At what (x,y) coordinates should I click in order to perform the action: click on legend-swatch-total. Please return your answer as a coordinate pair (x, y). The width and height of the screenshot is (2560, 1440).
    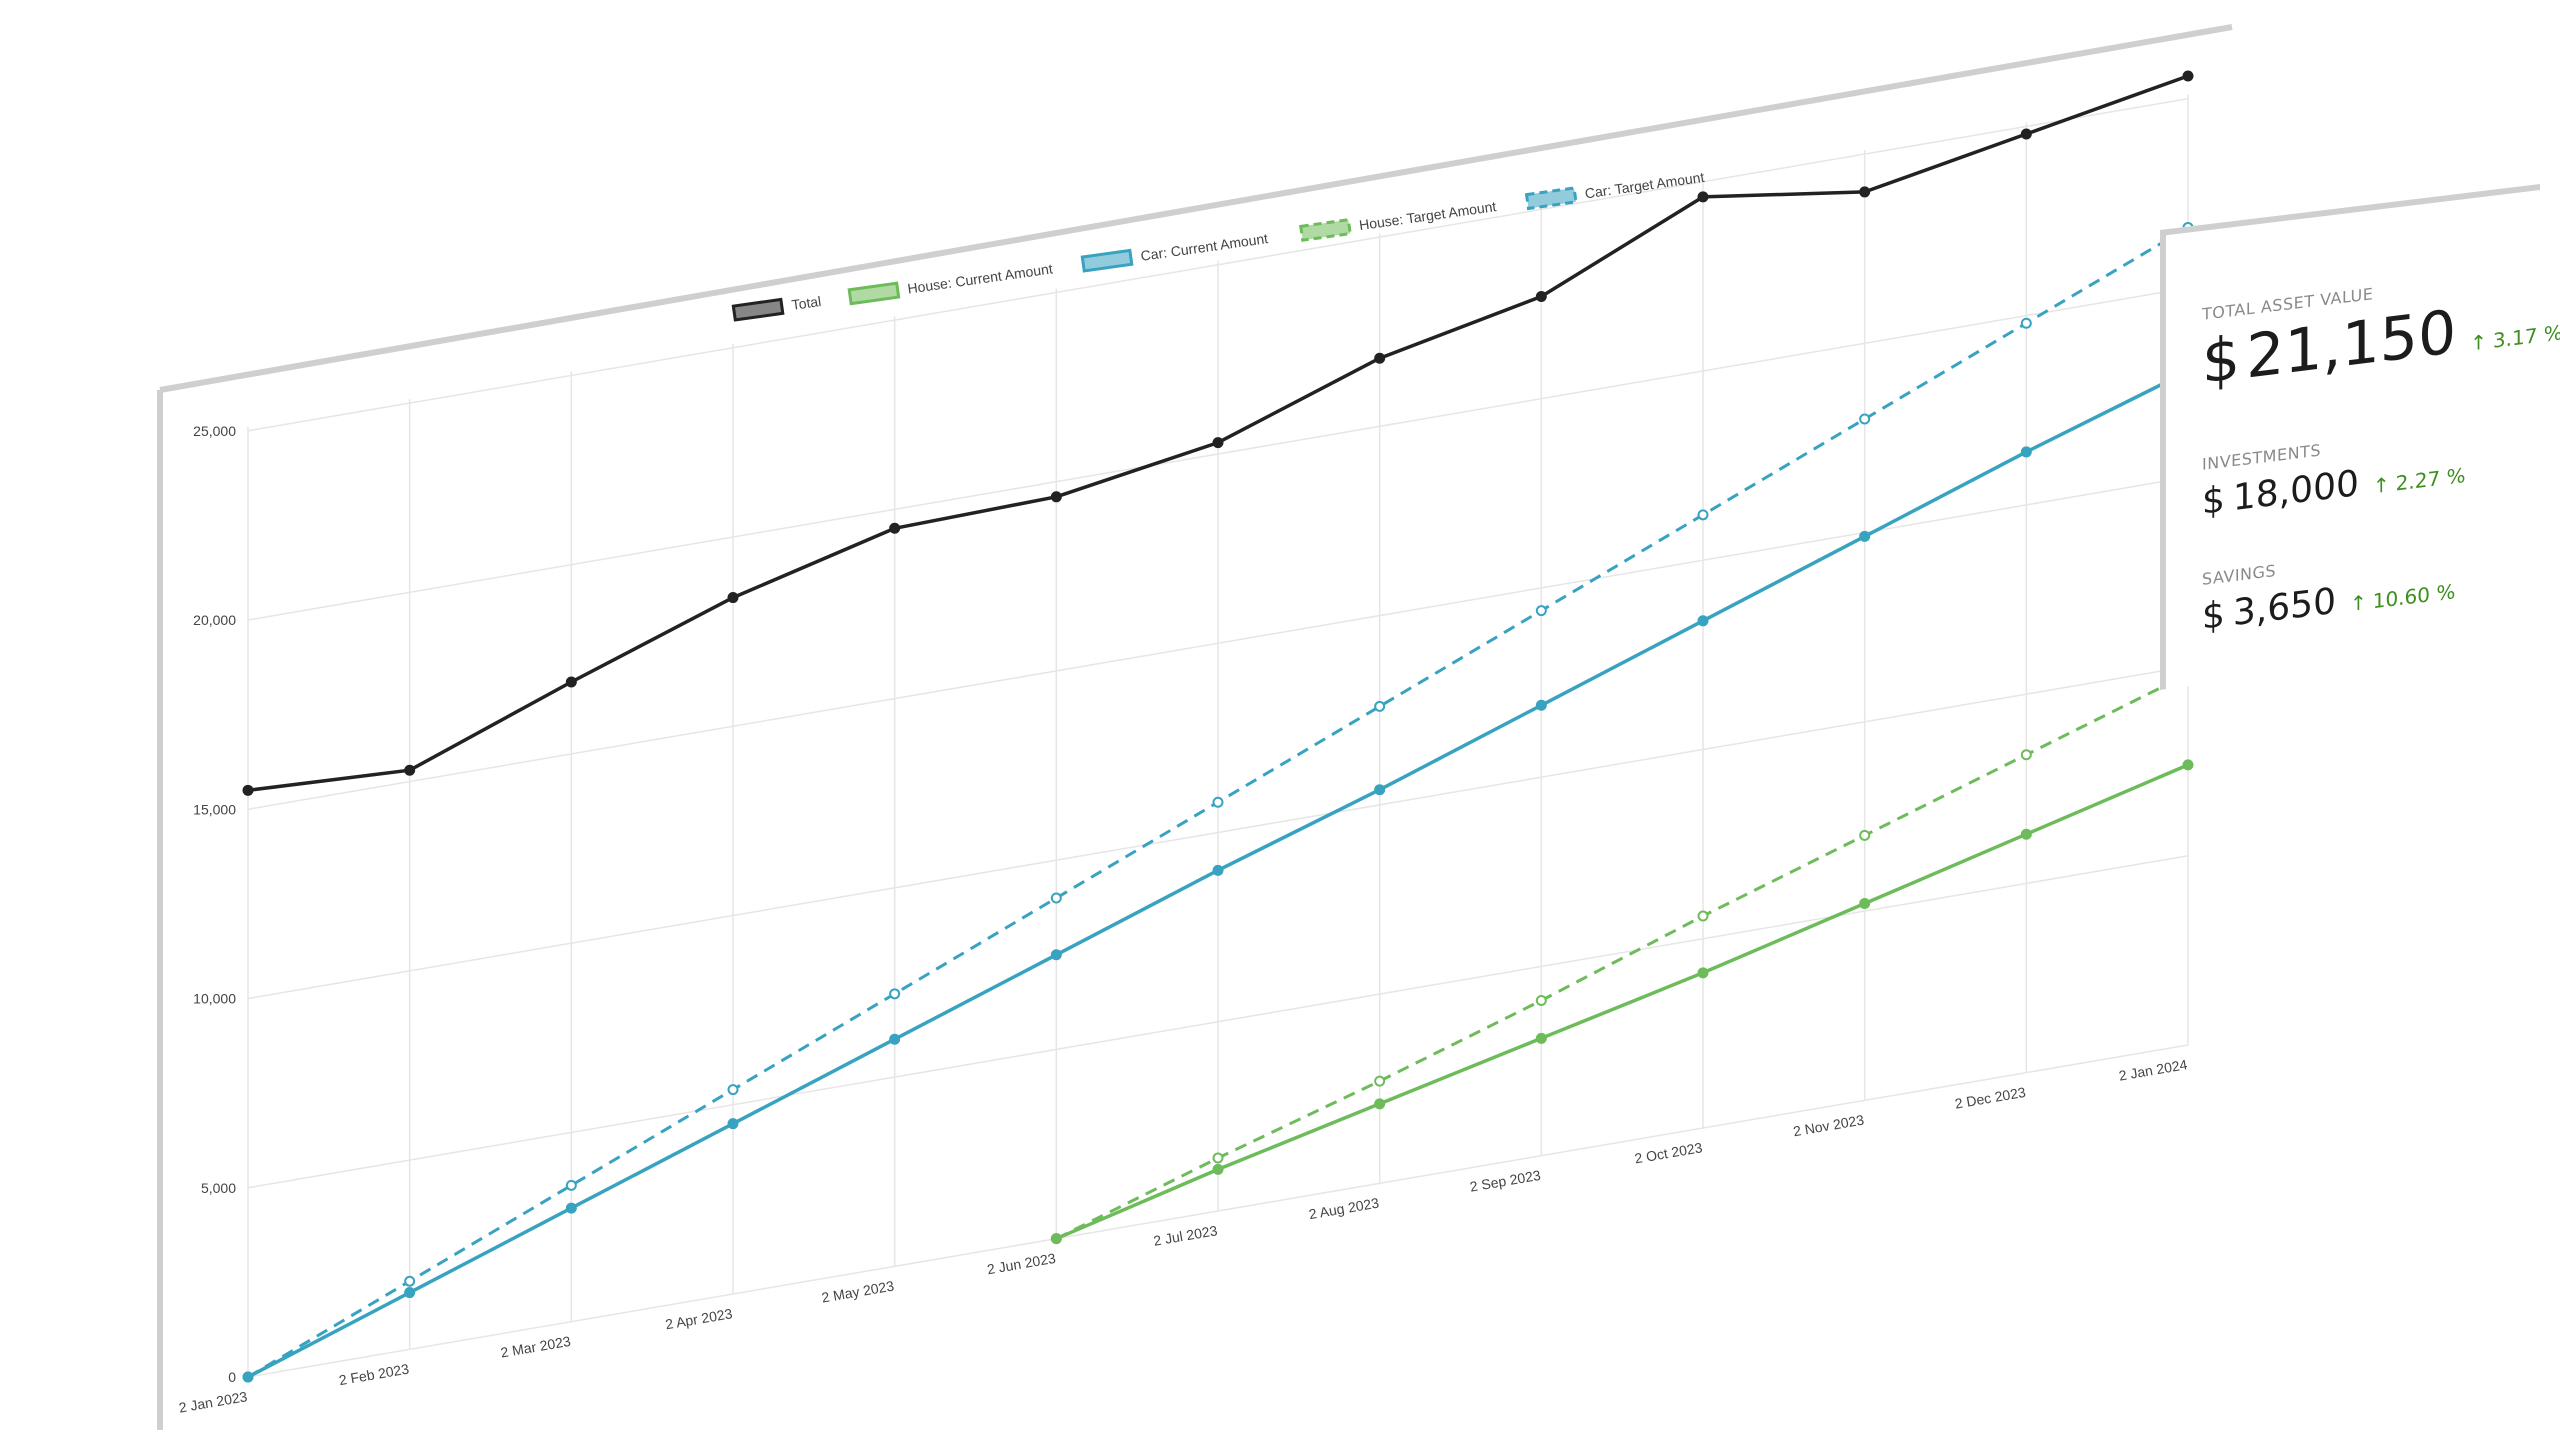
    Looking at the image, I should click on (758, 309).